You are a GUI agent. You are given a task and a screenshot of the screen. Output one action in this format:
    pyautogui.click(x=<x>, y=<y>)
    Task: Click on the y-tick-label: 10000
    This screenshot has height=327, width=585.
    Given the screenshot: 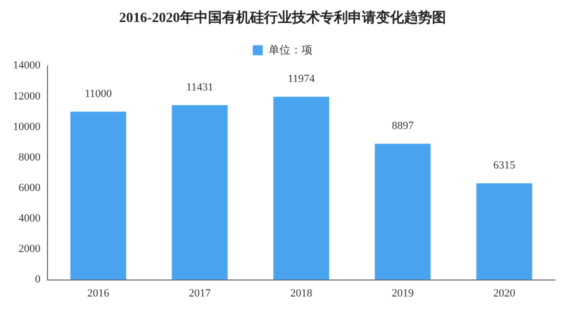 What is the action you would take?
    pyautogui.click(x=27, y=126)
    